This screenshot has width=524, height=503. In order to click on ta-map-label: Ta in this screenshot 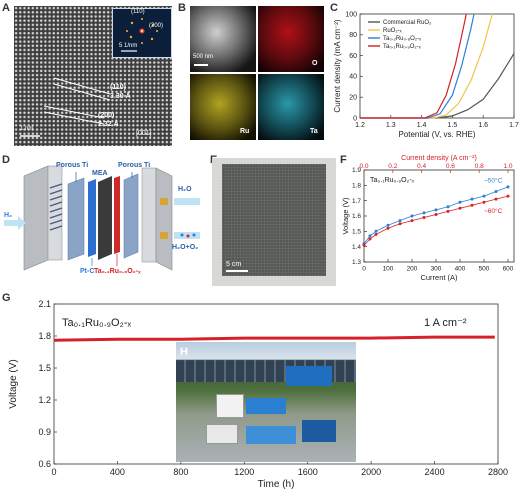, I will do `click(314, 131)`.